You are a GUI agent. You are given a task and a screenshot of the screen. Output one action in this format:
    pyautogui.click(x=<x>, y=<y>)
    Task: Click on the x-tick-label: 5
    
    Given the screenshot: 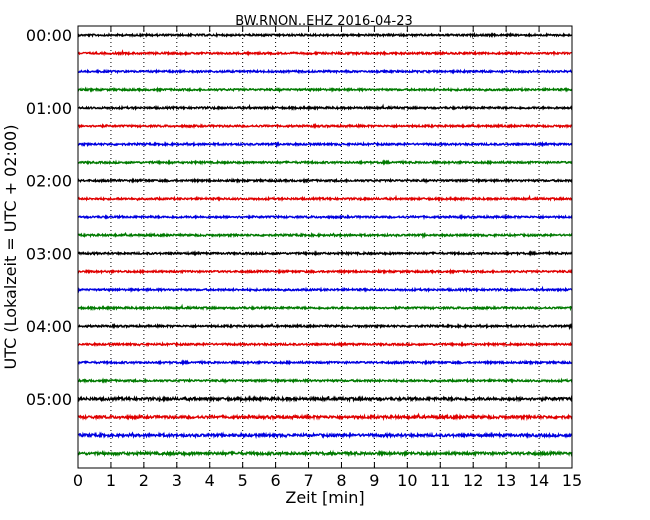 What is the action you would take?
    pyautogui.click(x=243, y=480)
    